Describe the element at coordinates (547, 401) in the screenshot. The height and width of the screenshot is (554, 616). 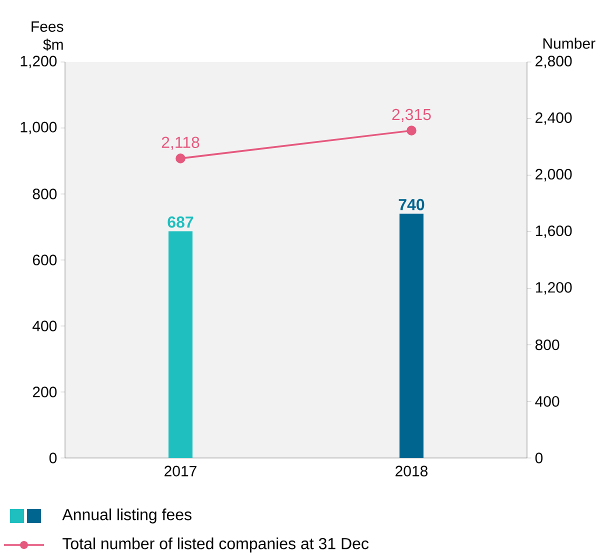
I see `y2-tick-label: 400` at that location.